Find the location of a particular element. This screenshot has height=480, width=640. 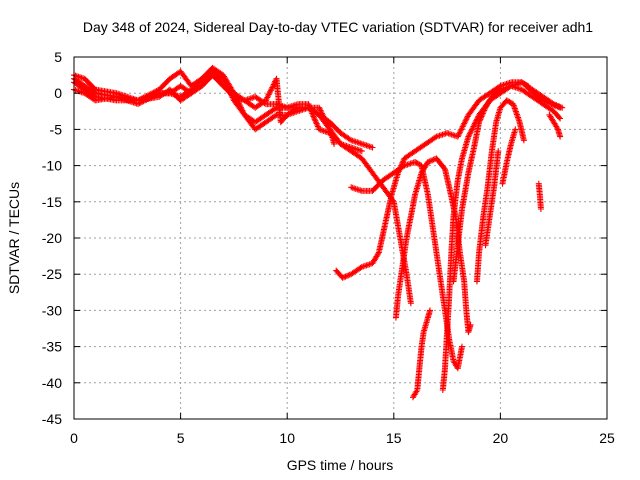

x-tick-label: 10 is located at coordinates (287, 438).